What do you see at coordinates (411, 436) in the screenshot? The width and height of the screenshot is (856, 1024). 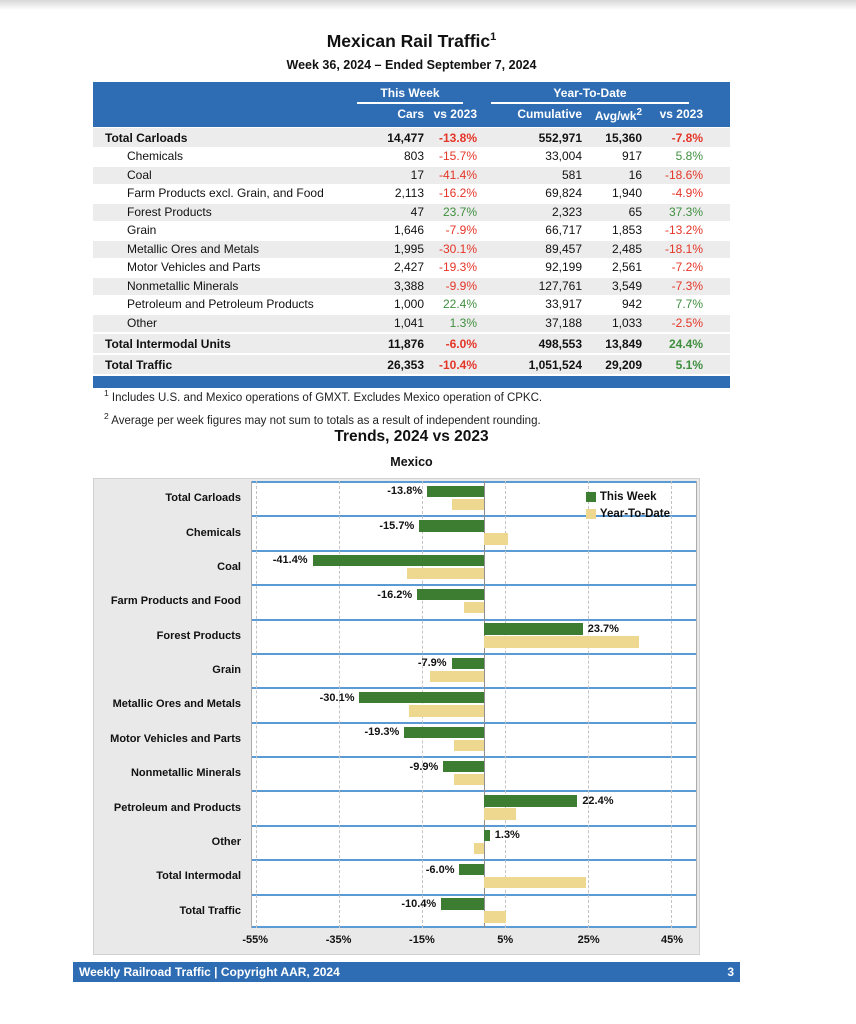 I see `chart-title: Trends, 2024 vs 2023` at bounding box center [411, 436].